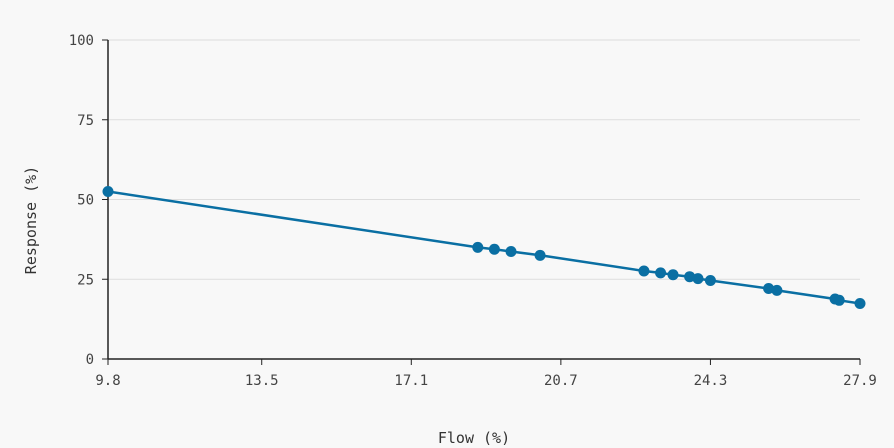 This screenshot has width=894, height=448. I want to click on x-axis-title: Flow (%), so click(474, 438).